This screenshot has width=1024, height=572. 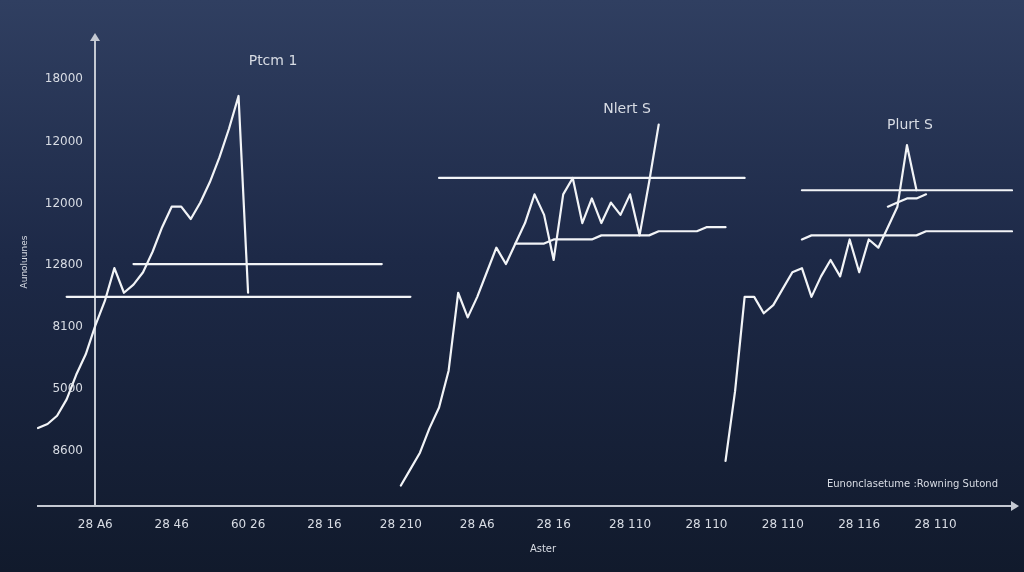 What do you see at coordinates (63, 264) in the screenshot?
I see `annotation: 12800` at bounding box center [63, 264].